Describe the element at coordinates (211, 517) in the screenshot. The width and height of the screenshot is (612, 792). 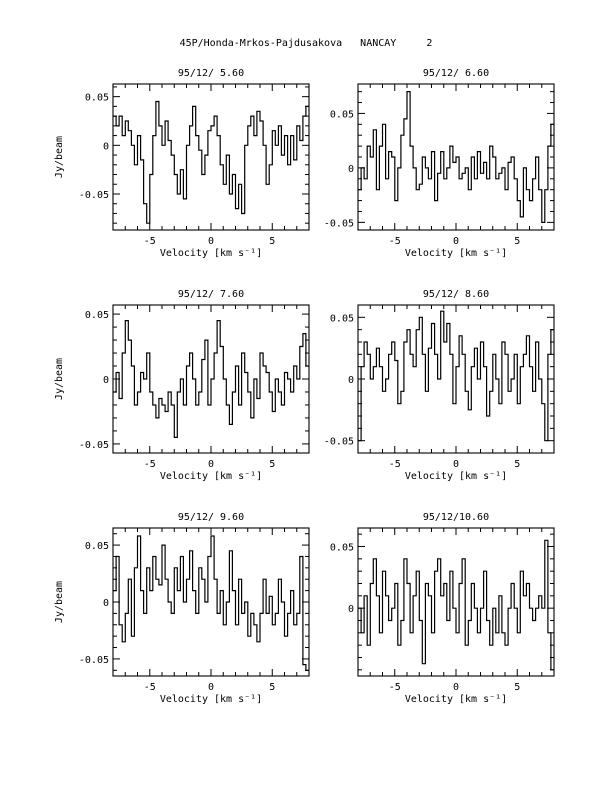
I see `panel-title: 95/12/ 9.60` at that location.